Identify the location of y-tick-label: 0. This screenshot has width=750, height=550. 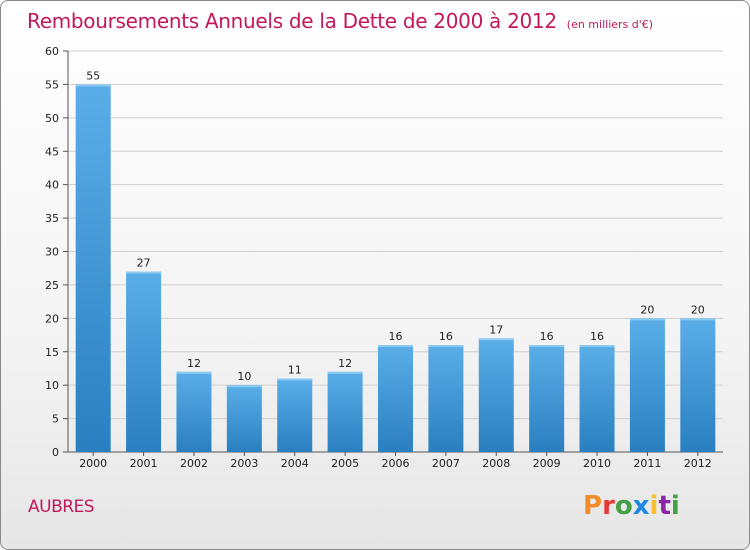
(55, 452).